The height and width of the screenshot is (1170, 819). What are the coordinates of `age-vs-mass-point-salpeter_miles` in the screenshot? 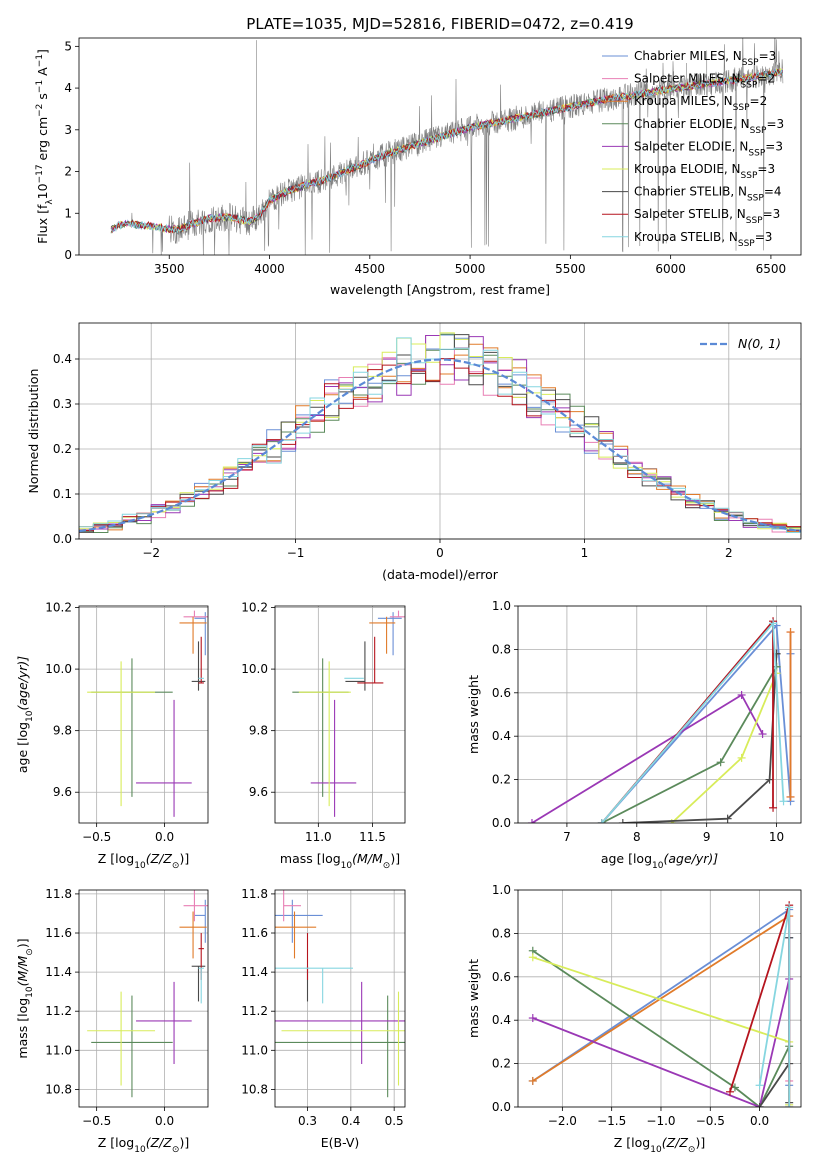 It's located at (397, 614).